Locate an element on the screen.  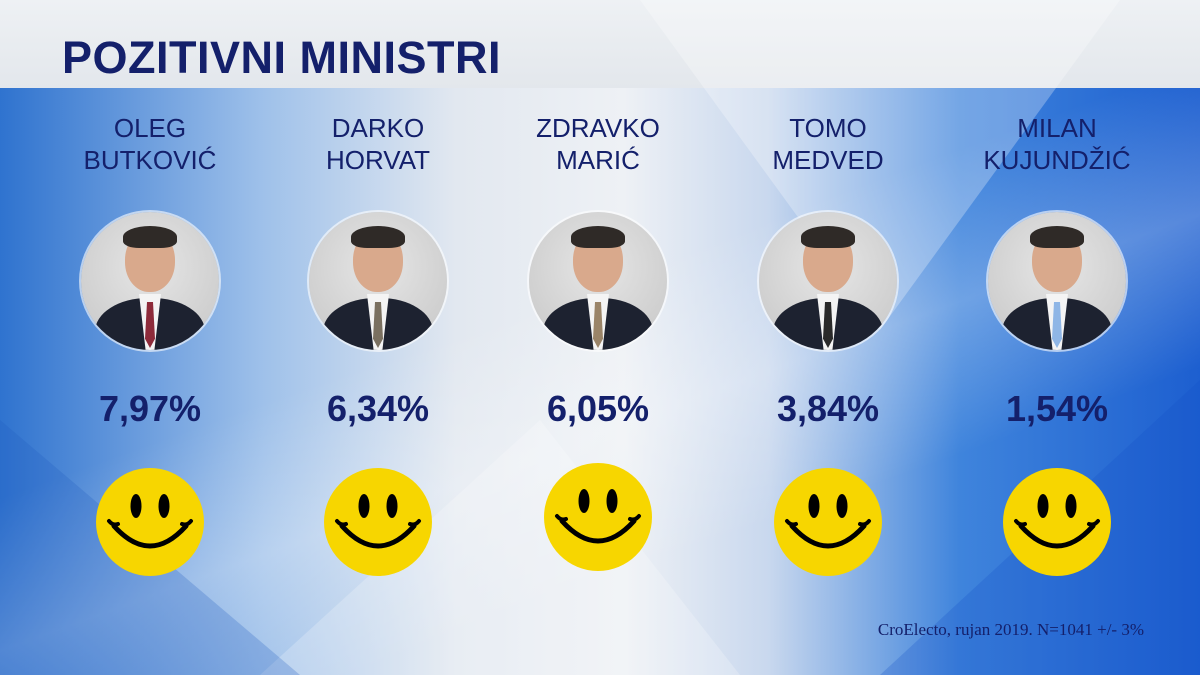
minister-name: DARKO HORVAT is located at coordinates (378, 147).